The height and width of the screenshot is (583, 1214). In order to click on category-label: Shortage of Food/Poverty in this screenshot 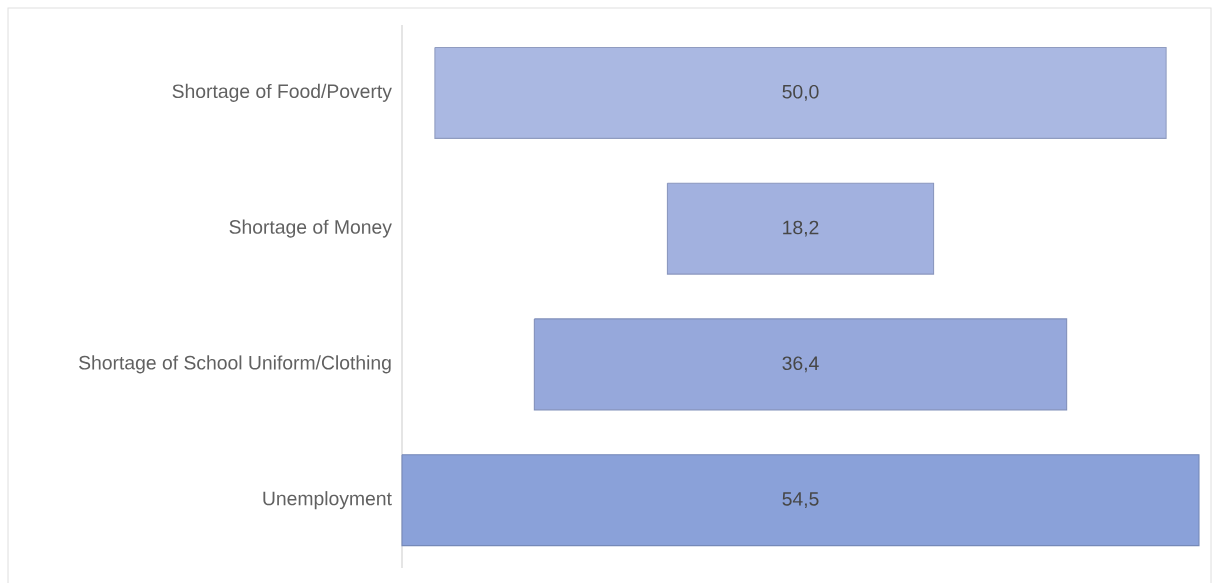, I will do `click(282, 92)`.